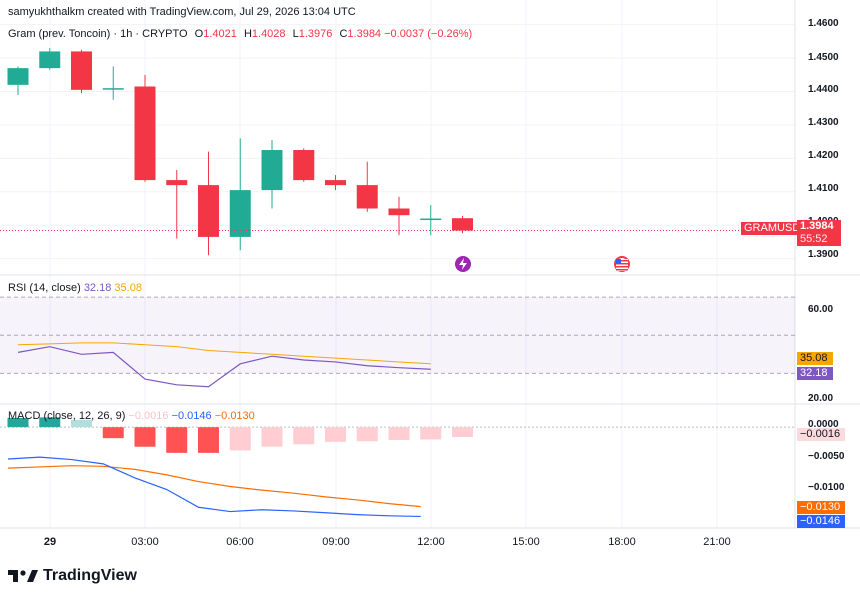  What do you see at coordinates (44, 288) in the screenshot?
I see `rsi-title: RSI (14, close)` at bounding box center [44, 288].